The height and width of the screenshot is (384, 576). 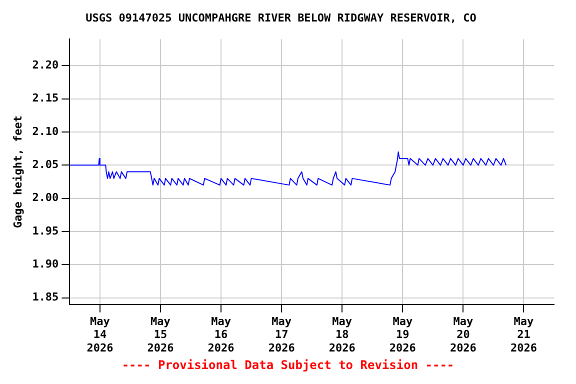 What do you see at coordinates (45, 297) in the screenshot?
I see `y-tick-label: 1.85` at bounding box center [45, 297].